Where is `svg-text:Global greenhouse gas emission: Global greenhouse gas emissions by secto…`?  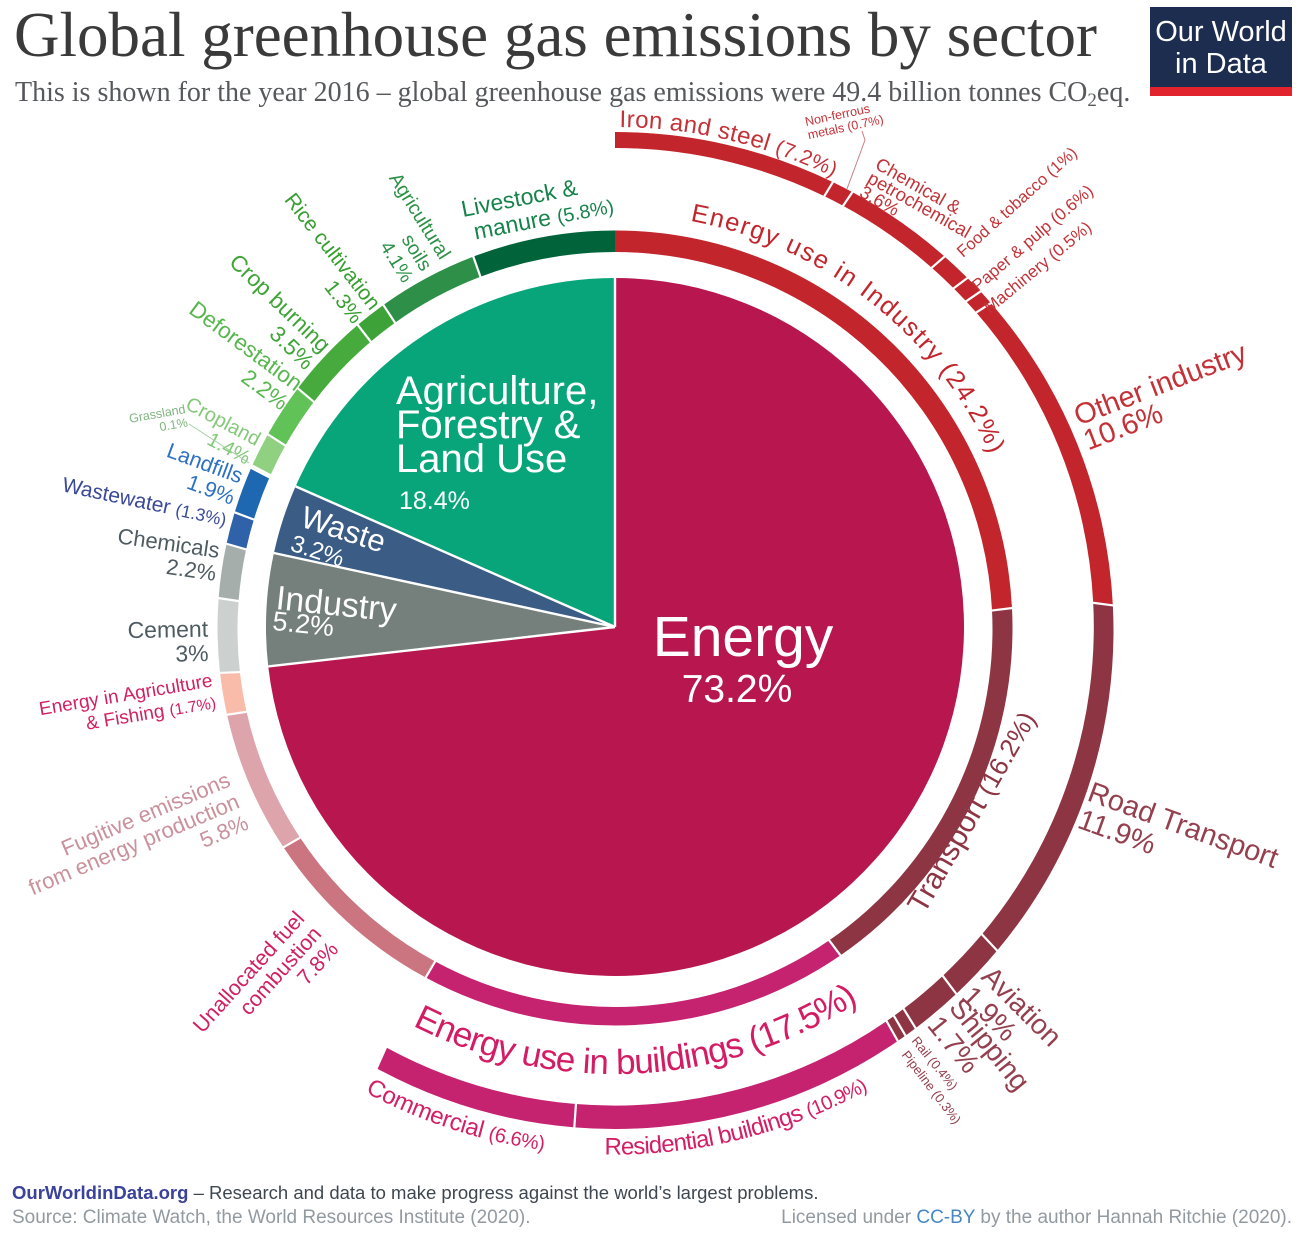
svg-text:Global greenhouse gas emission: Global greenhouse gas emissions by secto… is located at coordinates (555, 35).